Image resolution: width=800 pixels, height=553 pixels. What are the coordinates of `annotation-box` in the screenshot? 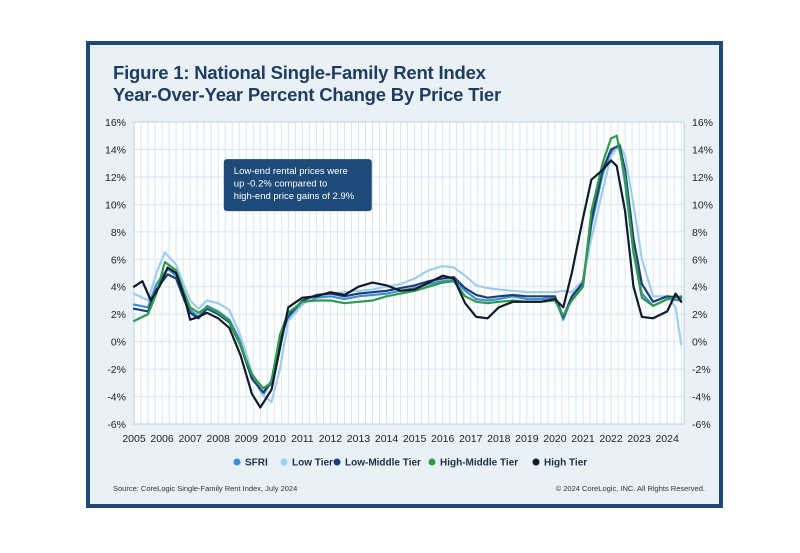 It's located at (297, 185).